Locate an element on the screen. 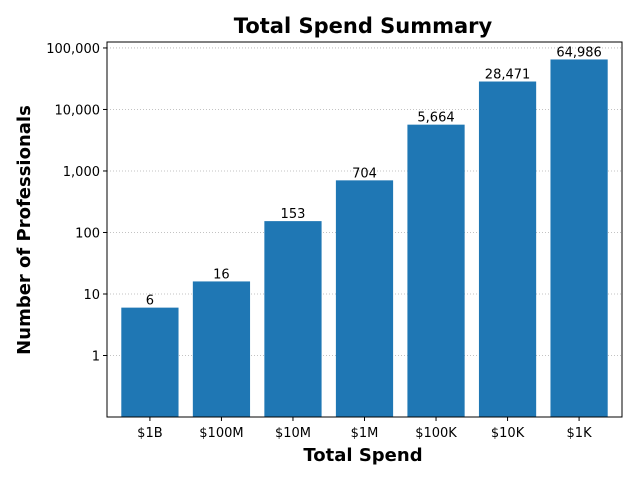 The width and height of the screenshot is (640, 480). x-tick-label: $100M is located at coordinates (221, 433).